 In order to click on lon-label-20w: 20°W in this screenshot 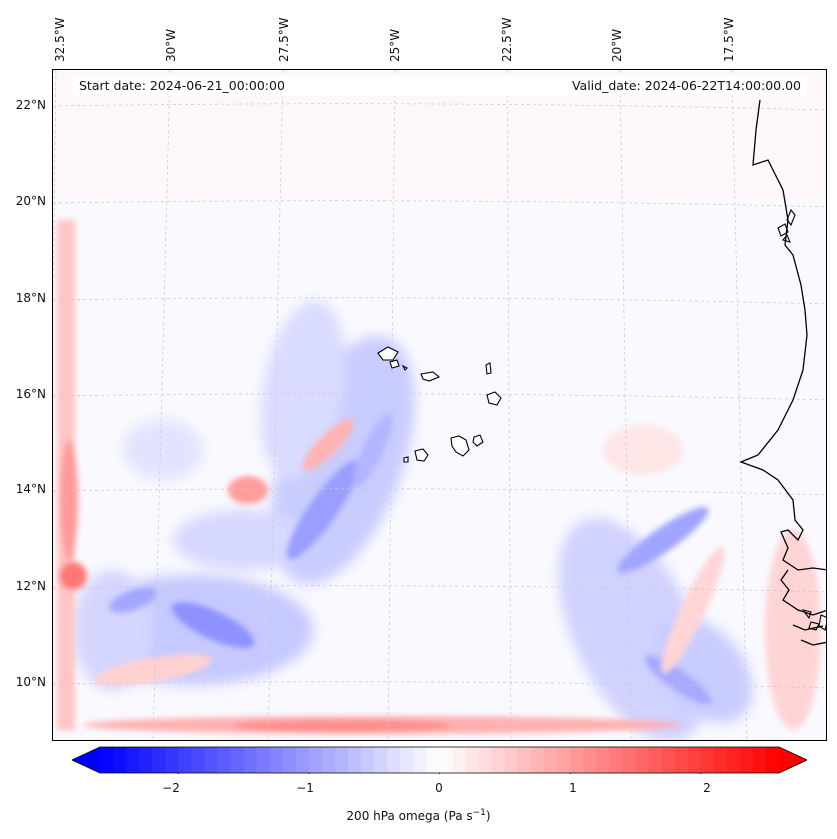, I will do `click(617, 45)`.